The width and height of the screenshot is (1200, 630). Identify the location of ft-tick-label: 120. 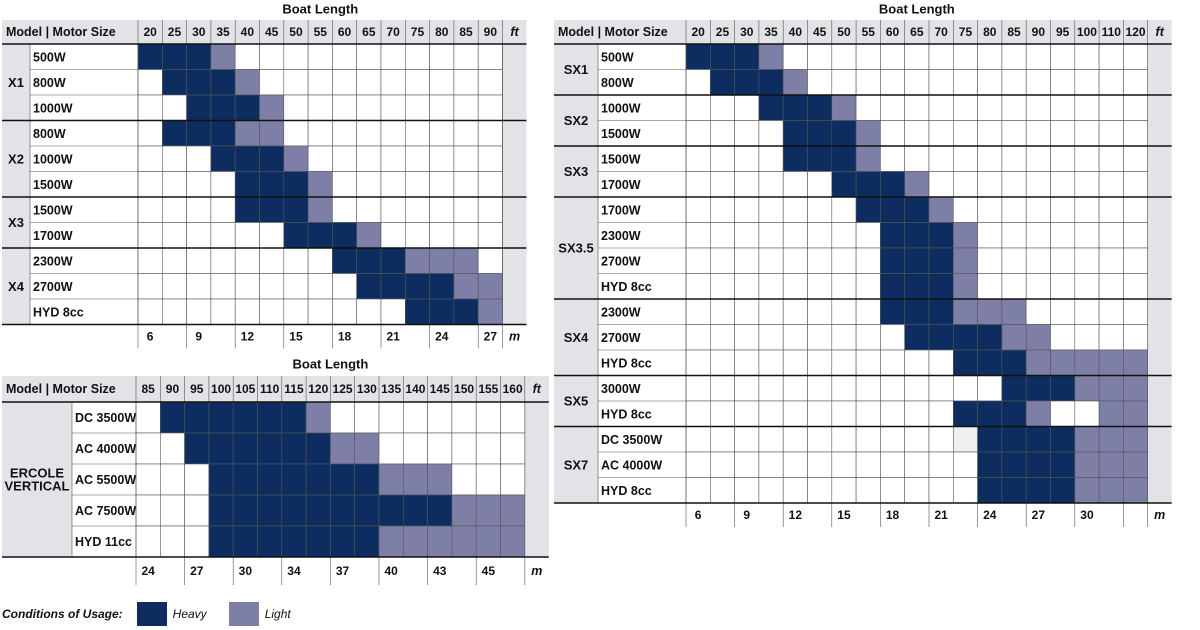
(318, 389).